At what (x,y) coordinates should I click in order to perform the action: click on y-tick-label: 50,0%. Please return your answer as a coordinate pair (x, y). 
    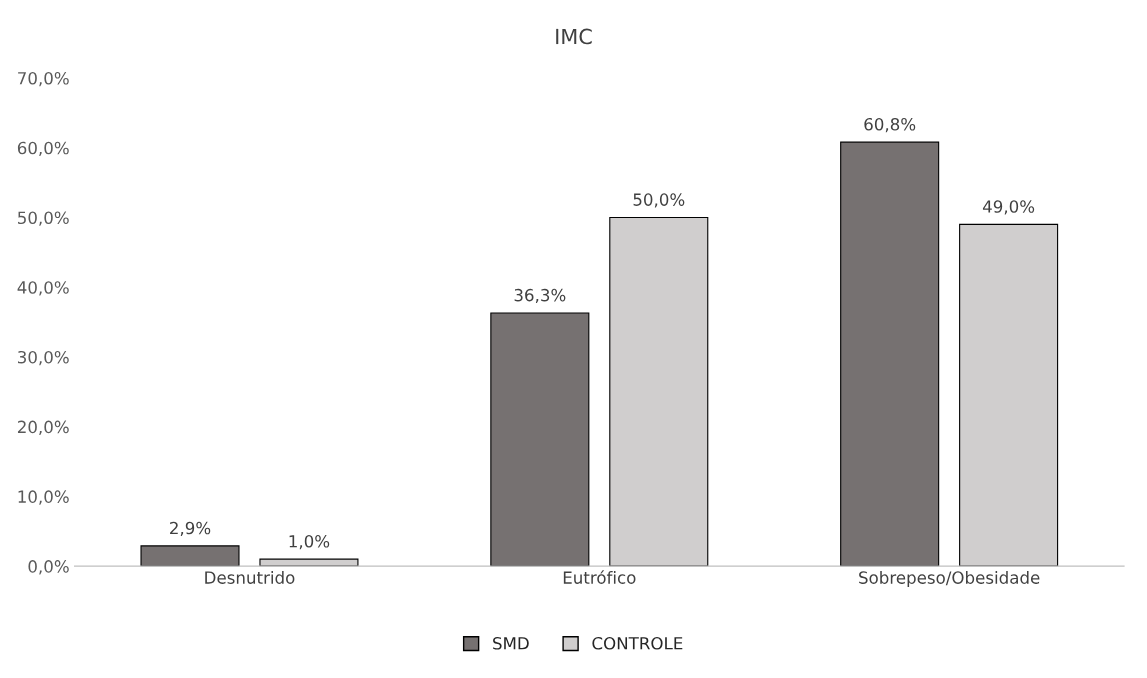
    Looking at the image, I should click on (43, 218).